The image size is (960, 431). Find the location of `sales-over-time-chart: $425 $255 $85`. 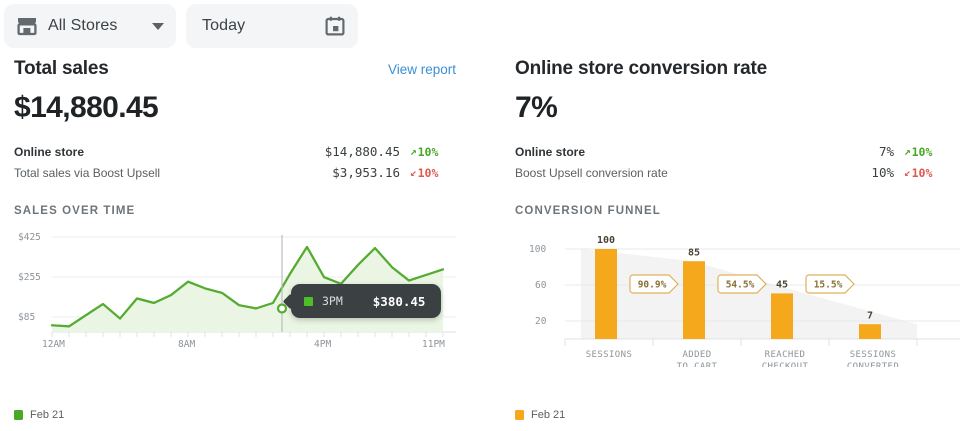

sales-over-time-chart: $425 $255 $85 is located at coordinates (235, 288).